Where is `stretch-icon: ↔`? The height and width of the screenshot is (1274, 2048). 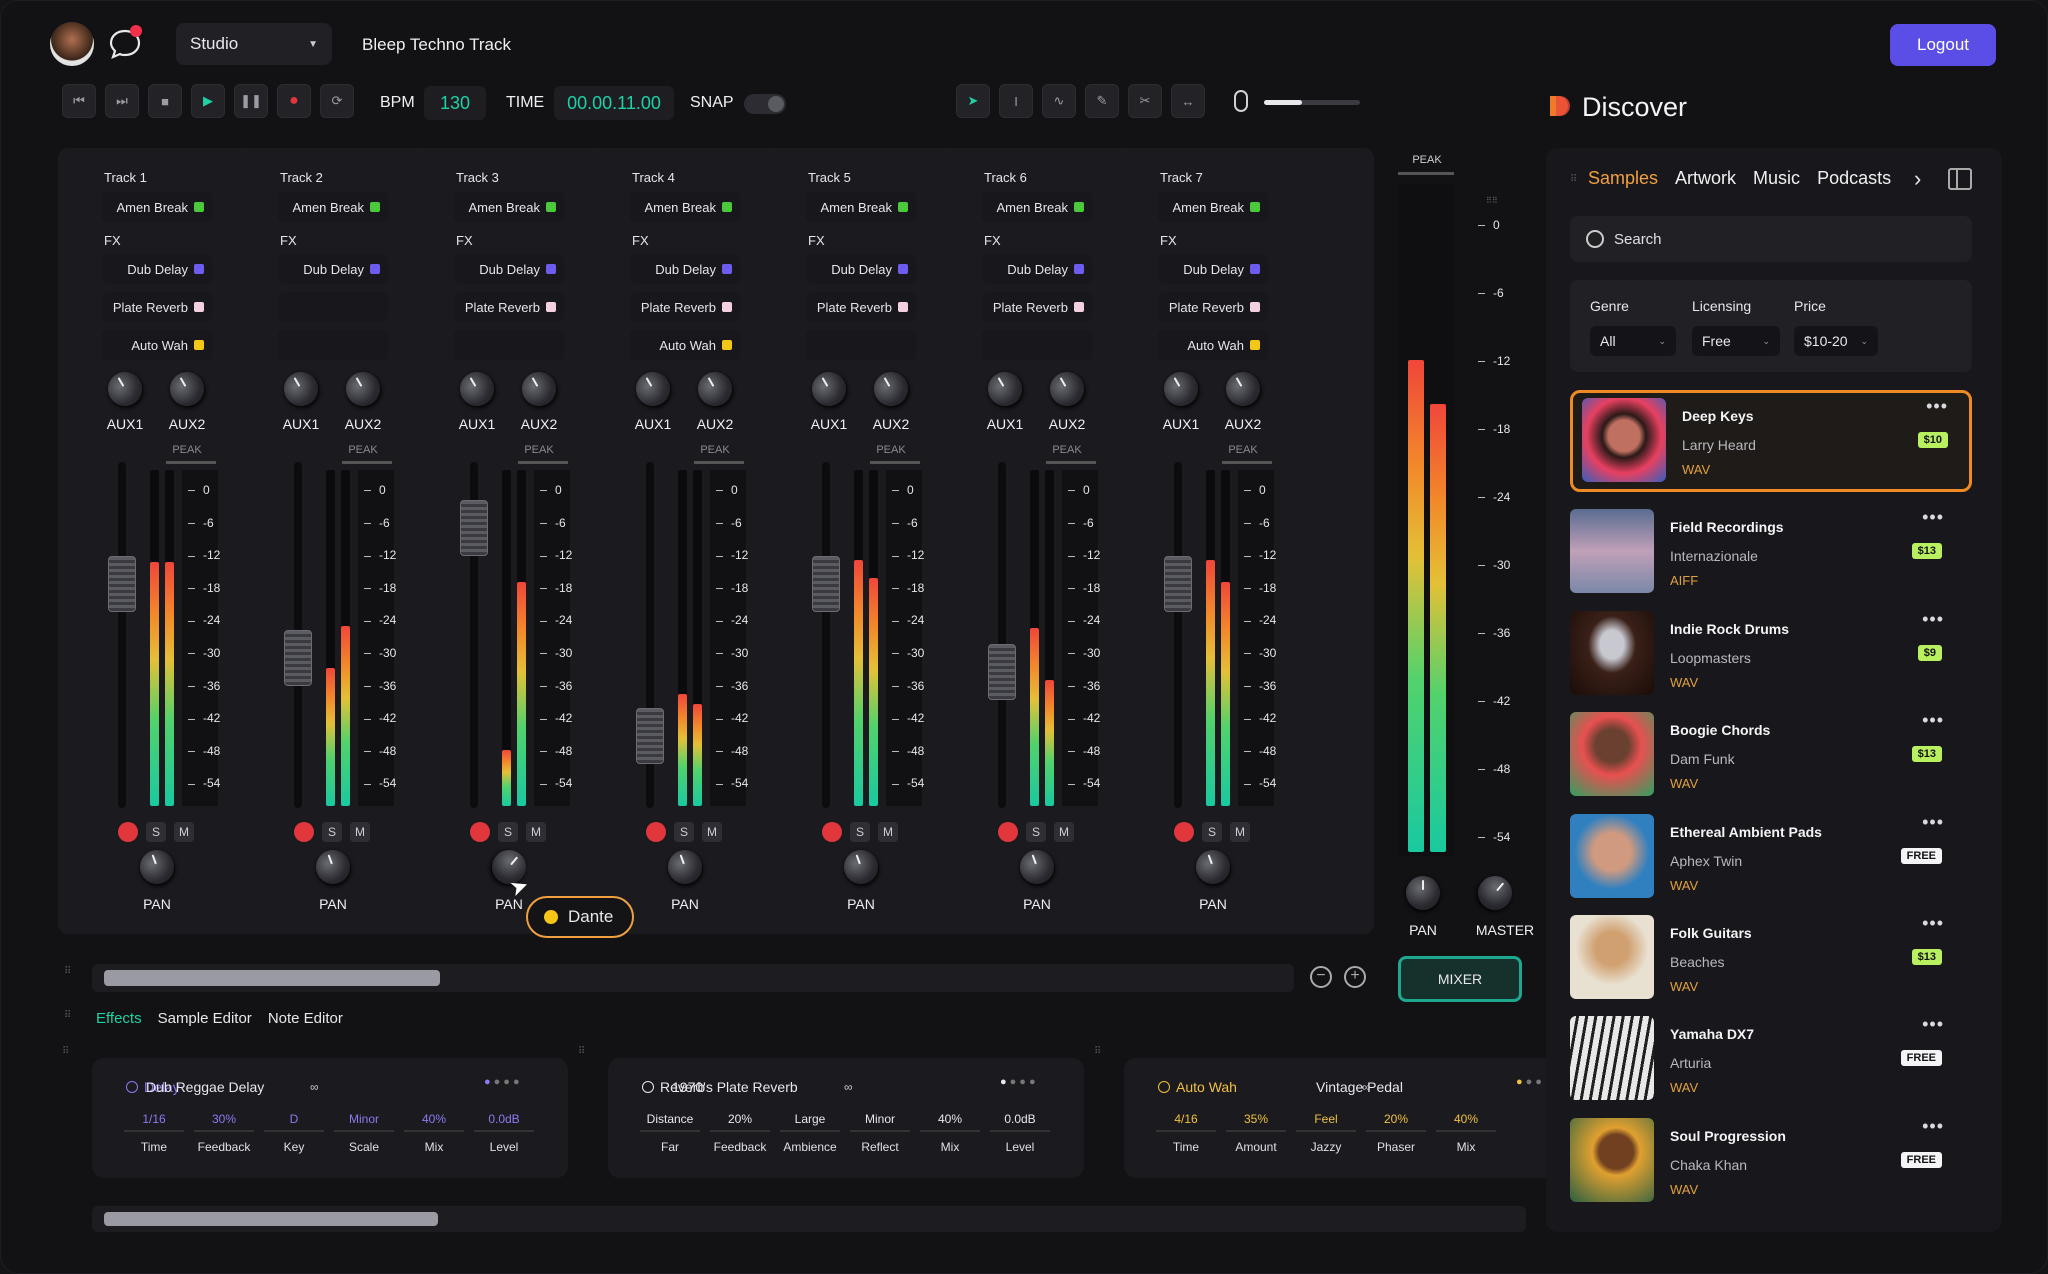
stretch-icon: ↔ is located at coordinates (1188, 101).